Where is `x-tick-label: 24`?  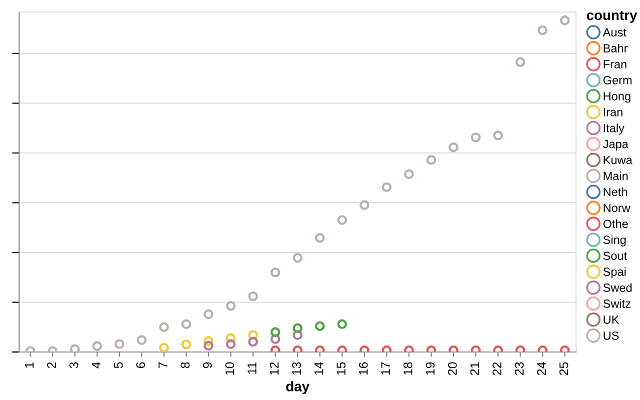
x-tick-label: 24 is located at coordinates (541, 368).